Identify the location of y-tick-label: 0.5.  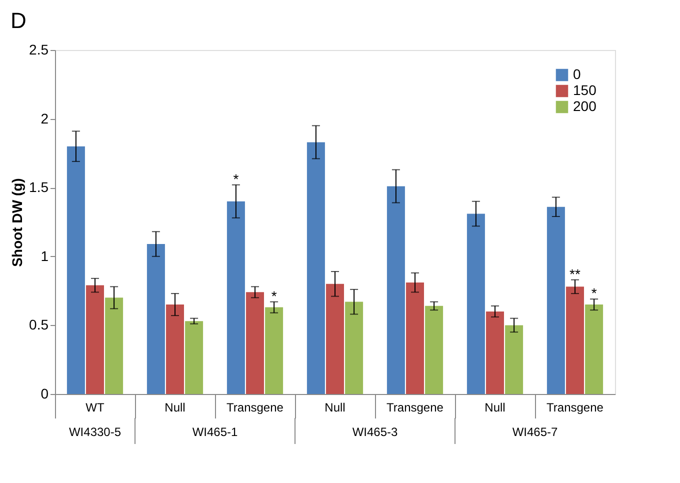
(39, 324).